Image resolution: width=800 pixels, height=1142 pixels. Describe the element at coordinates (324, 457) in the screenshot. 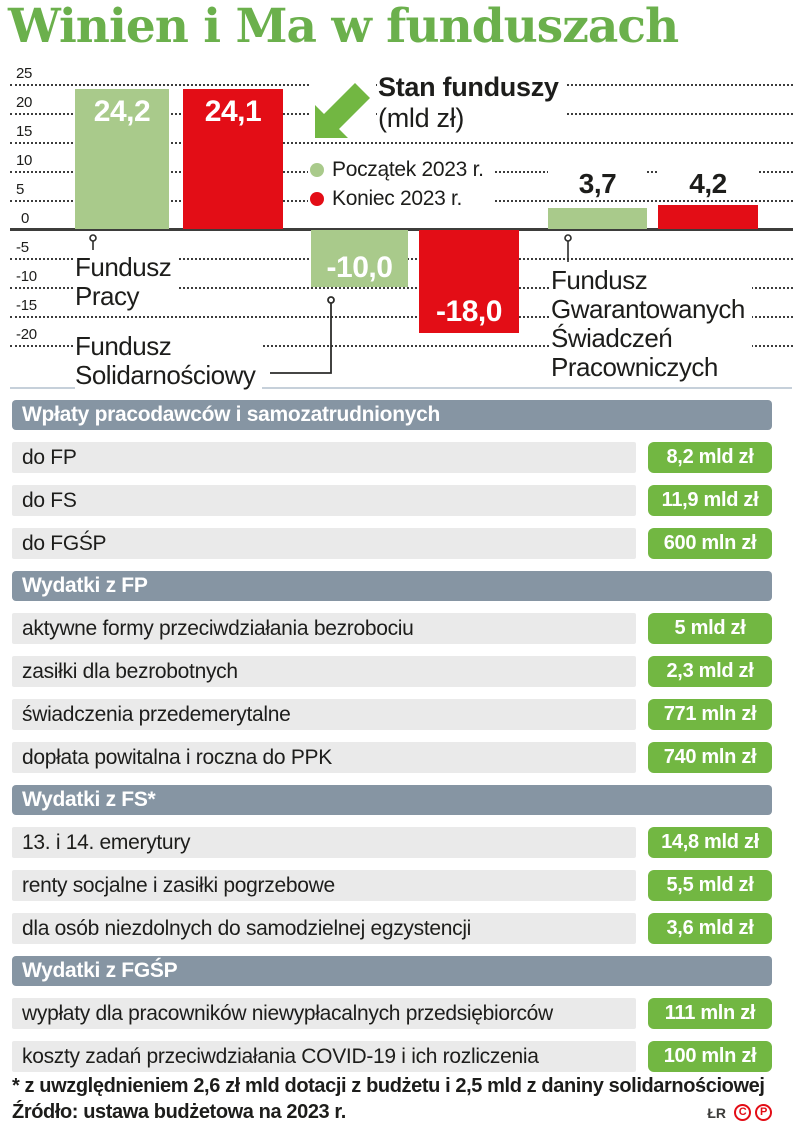

I see `row-label: do FP` at that location.